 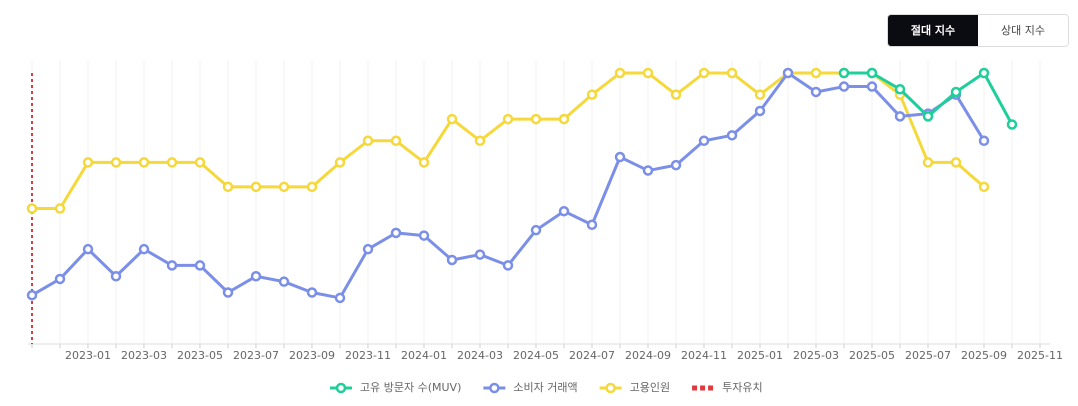 What do you see at coordinates (256, 355) in the screenshot?
I see `x-tick-label: 2023-07` at bounding box center [256, 355].